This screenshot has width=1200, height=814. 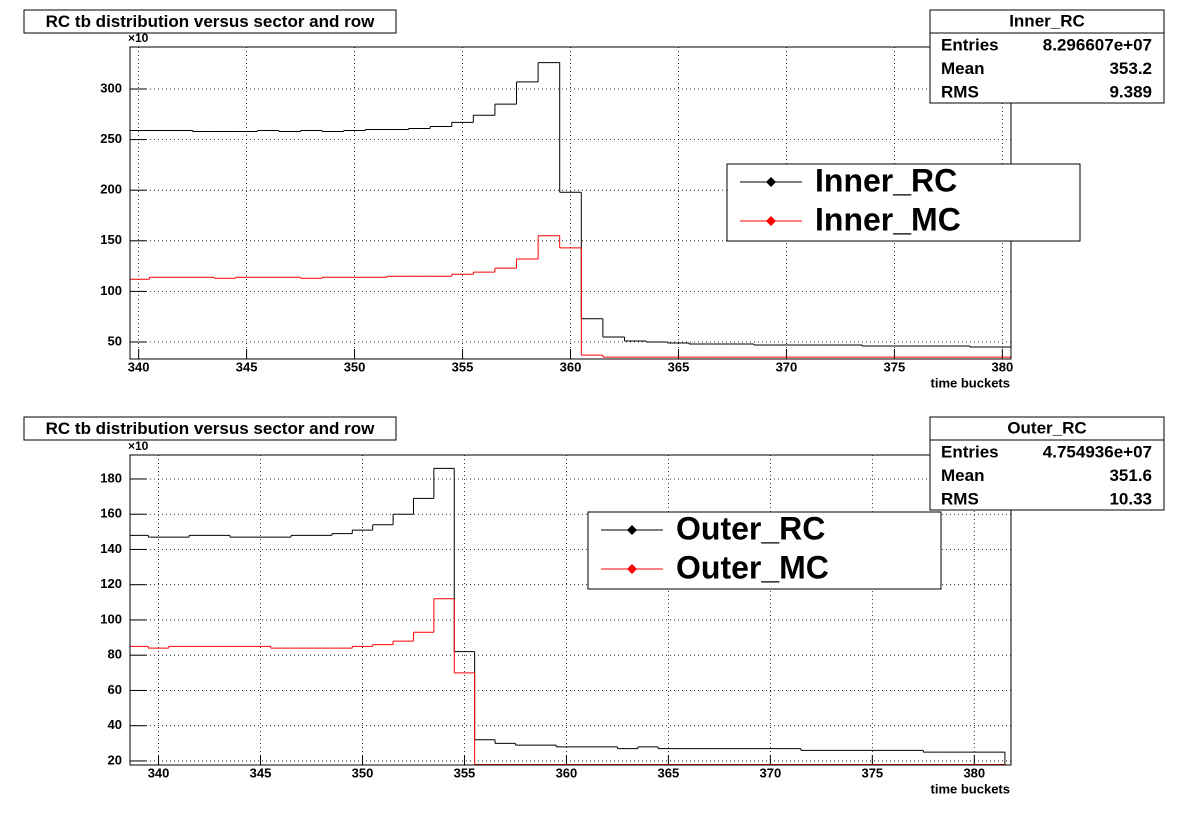 I want to click on y-tick-label: 50, so click(x=115, y=340).